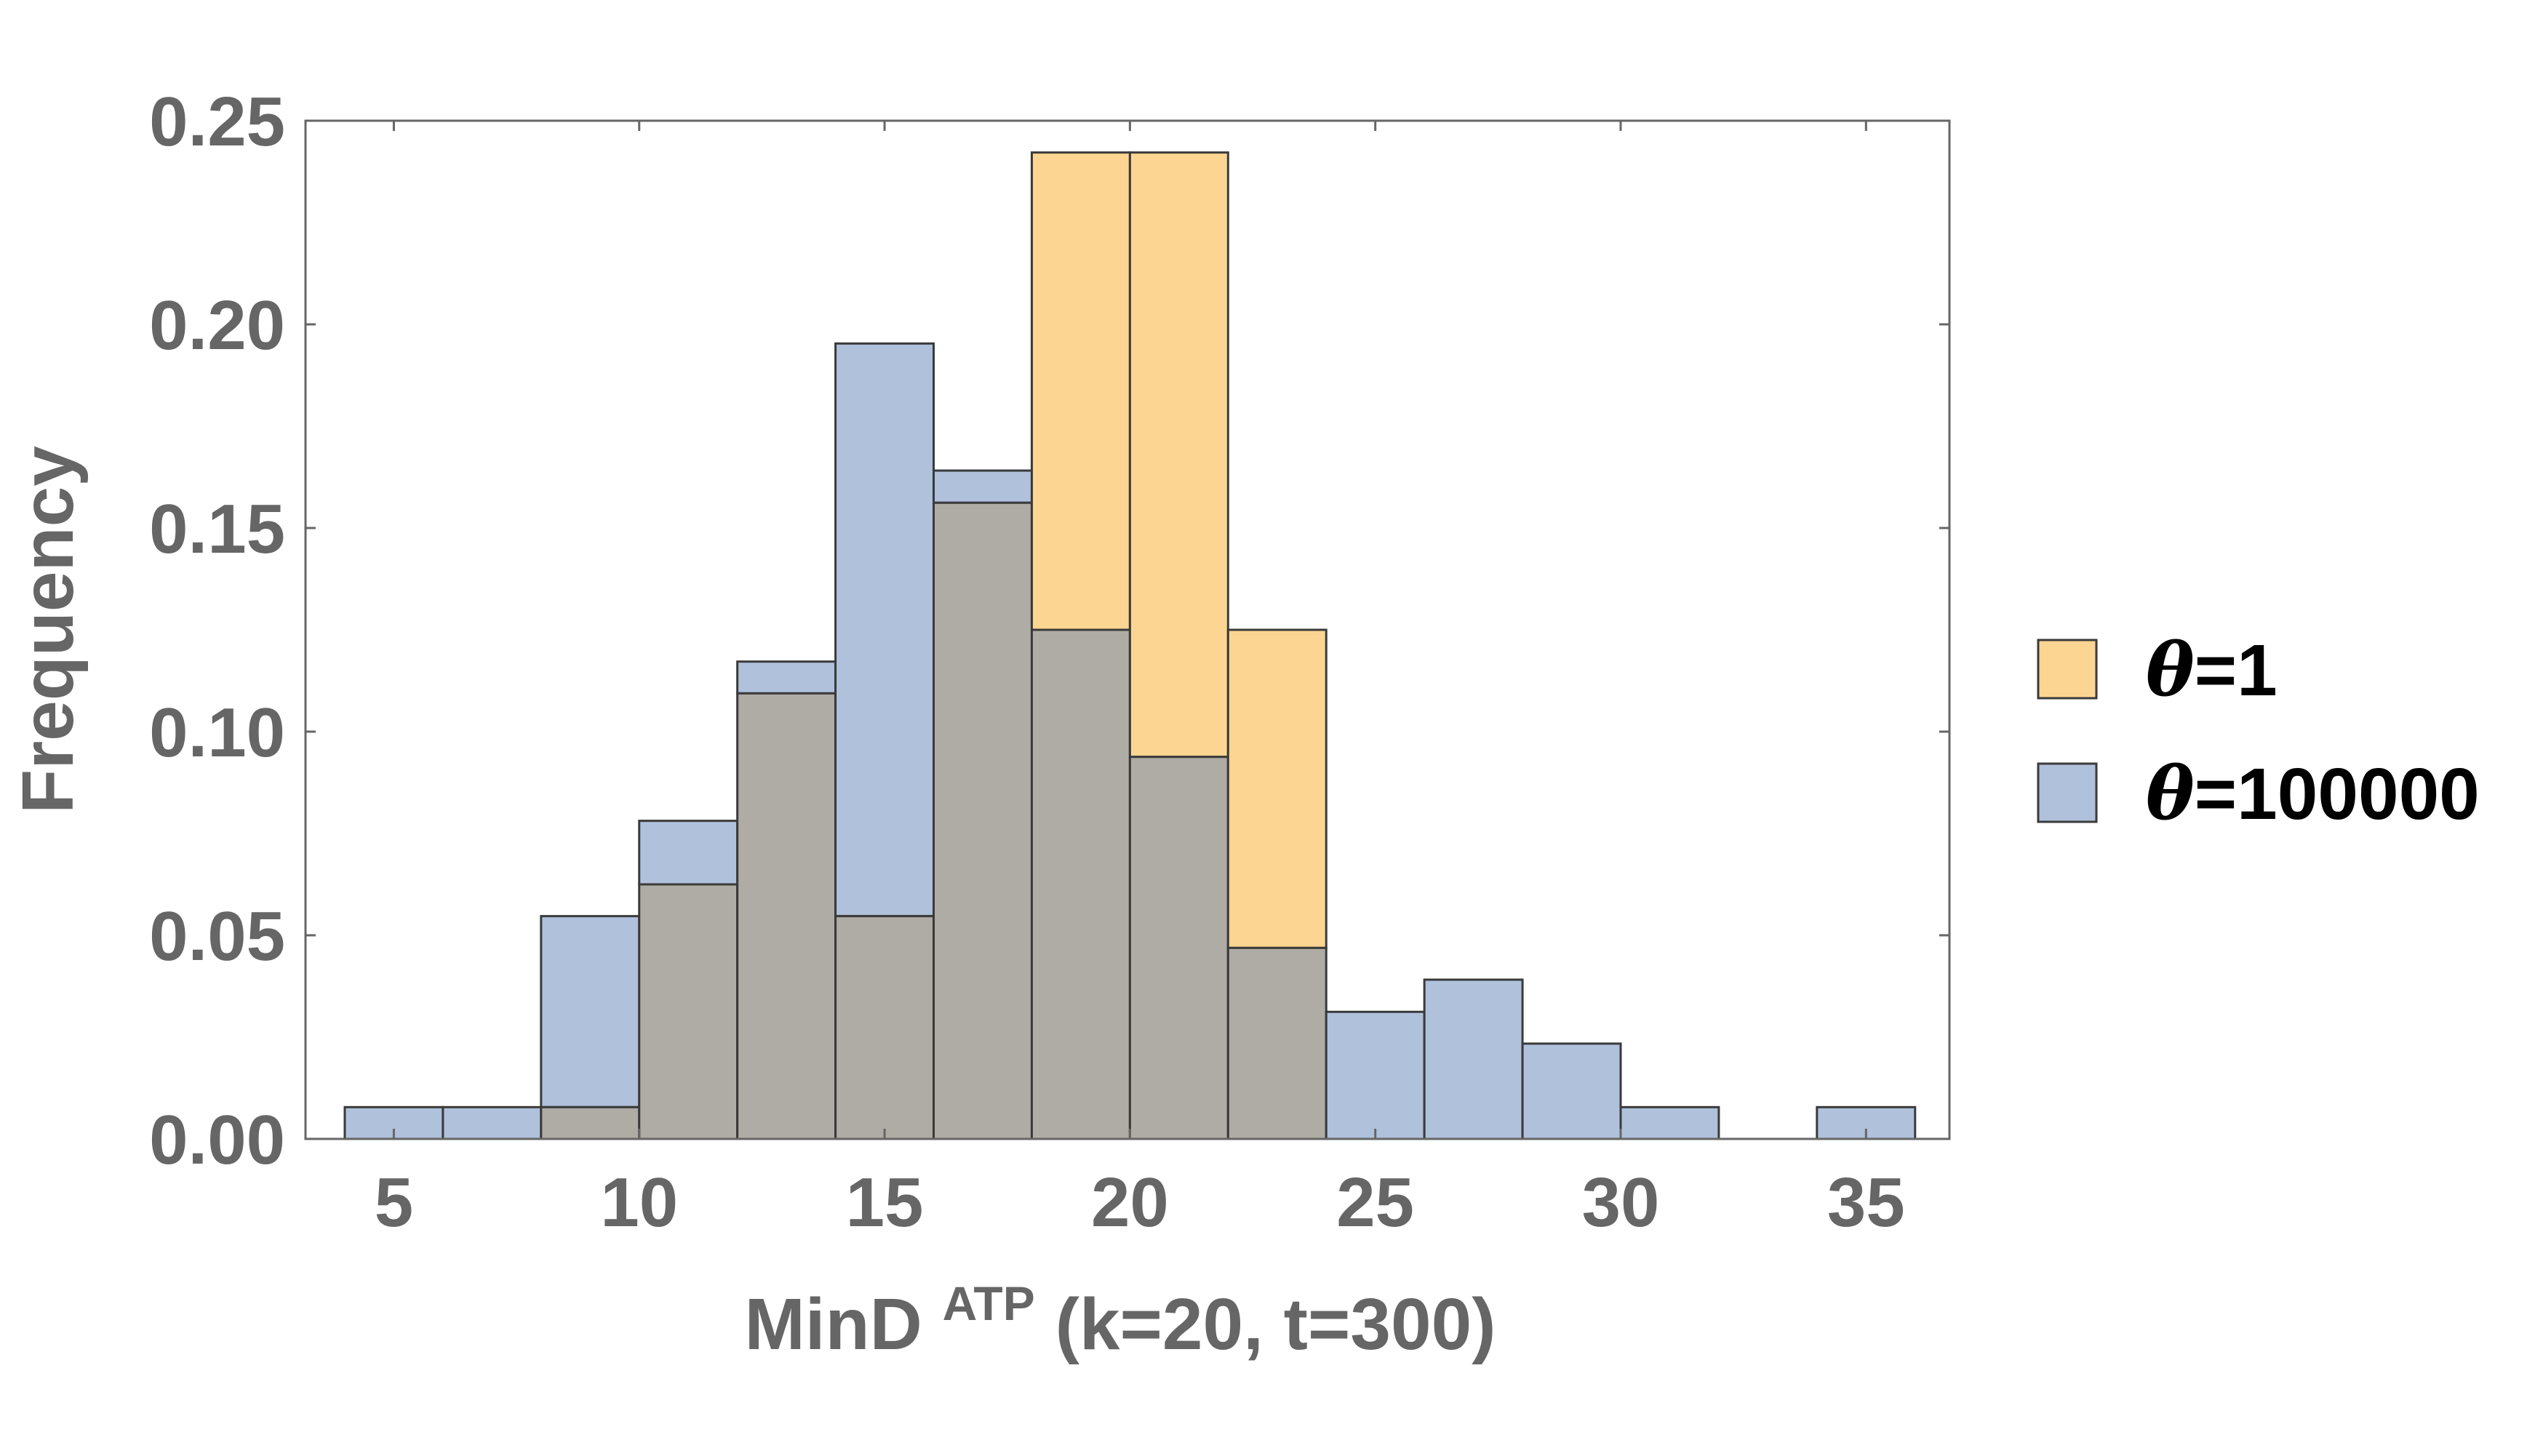 The width and height of the screenshot is (2543, 1456). What do you see at coordinates (1866, 1202) in the screenshot?
I see `x-tick-label: 35` at bounding box center [1866, 1202].